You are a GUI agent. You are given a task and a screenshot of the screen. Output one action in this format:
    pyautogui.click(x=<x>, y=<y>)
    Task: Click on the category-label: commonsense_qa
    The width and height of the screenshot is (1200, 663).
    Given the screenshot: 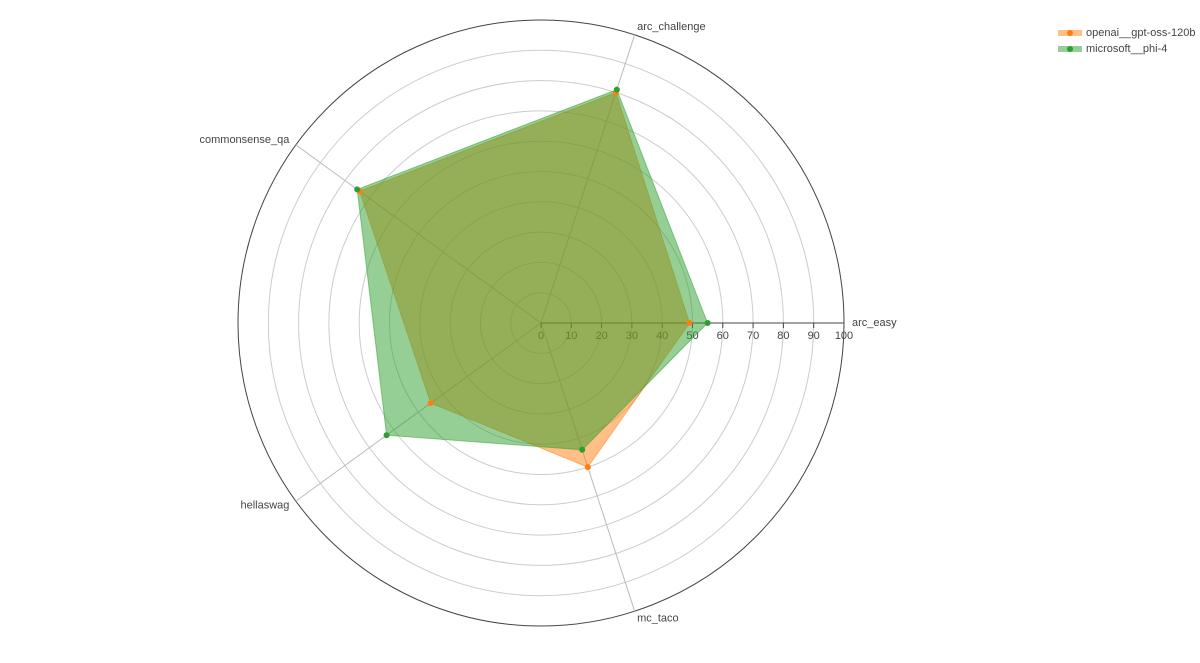 What is the action you would take?
    pyautogui.click(x=245, y=140)
    